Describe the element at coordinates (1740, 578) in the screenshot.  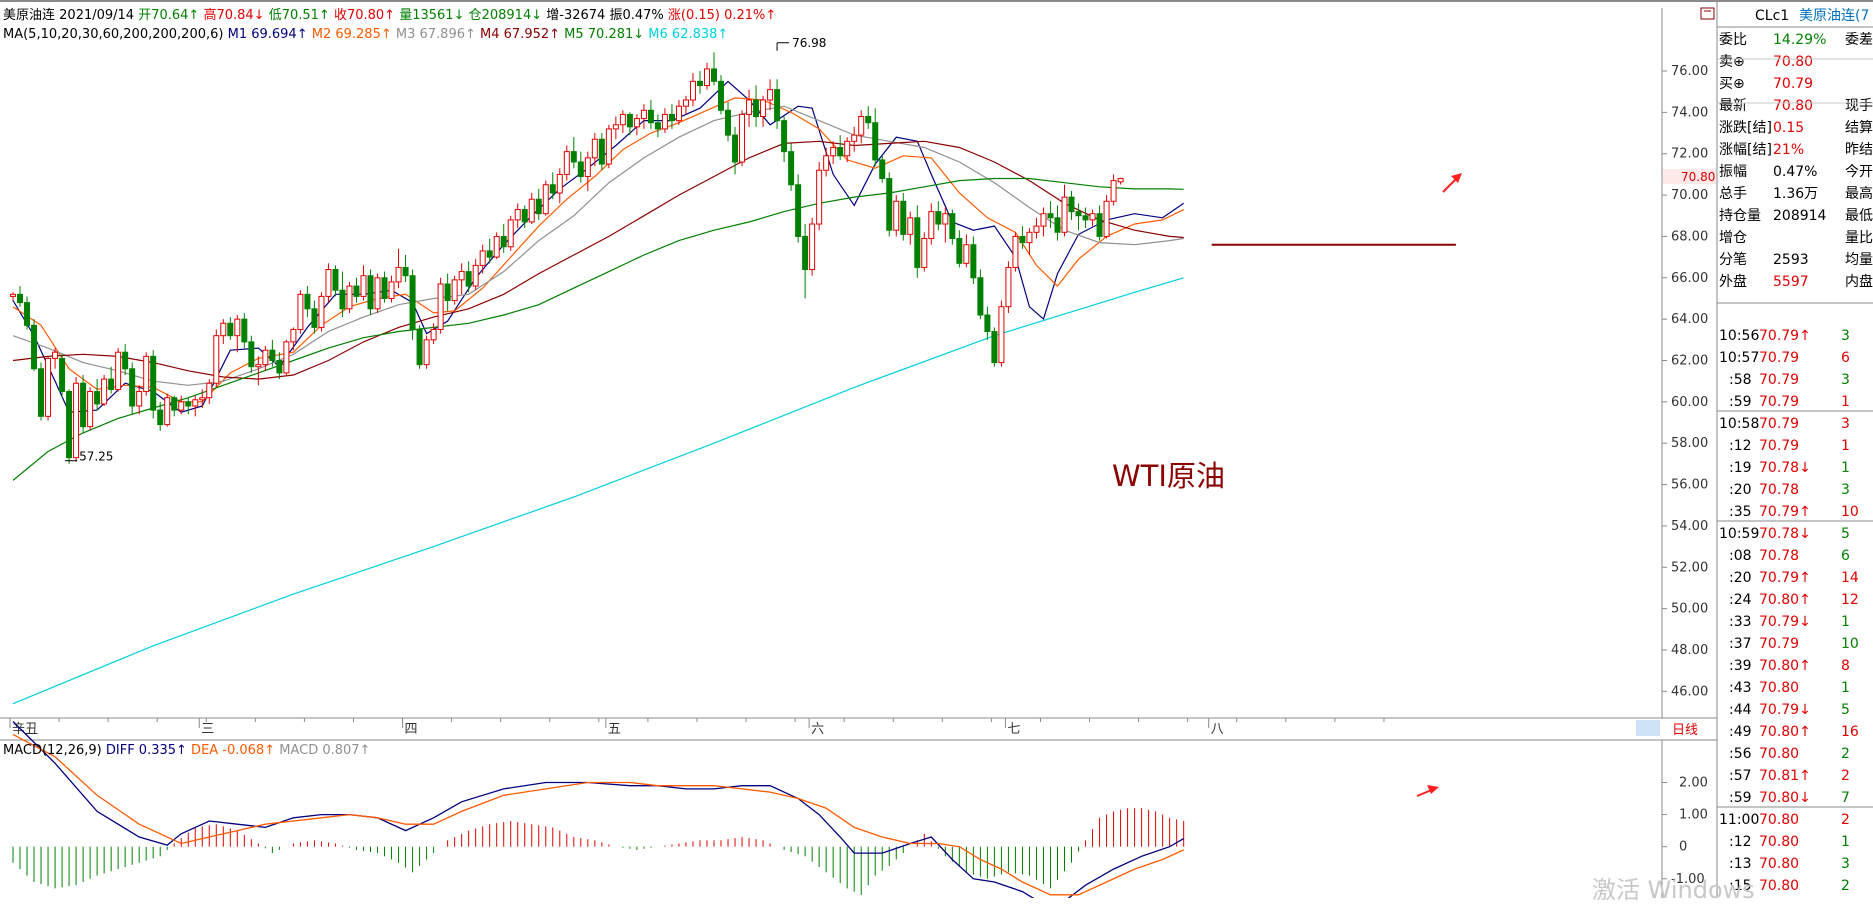
I see `tick-time: :20` at that location.